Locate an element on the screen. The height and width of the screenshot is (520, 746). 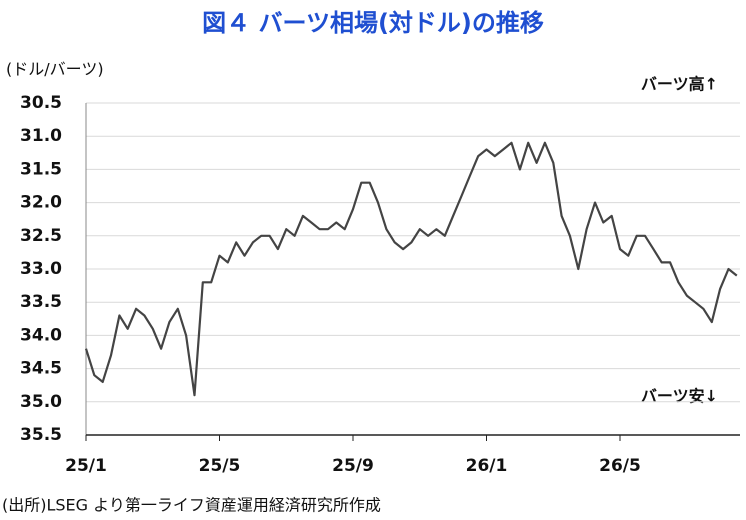
x-tick-label: 26/5 is located at coordinates (620, 466).